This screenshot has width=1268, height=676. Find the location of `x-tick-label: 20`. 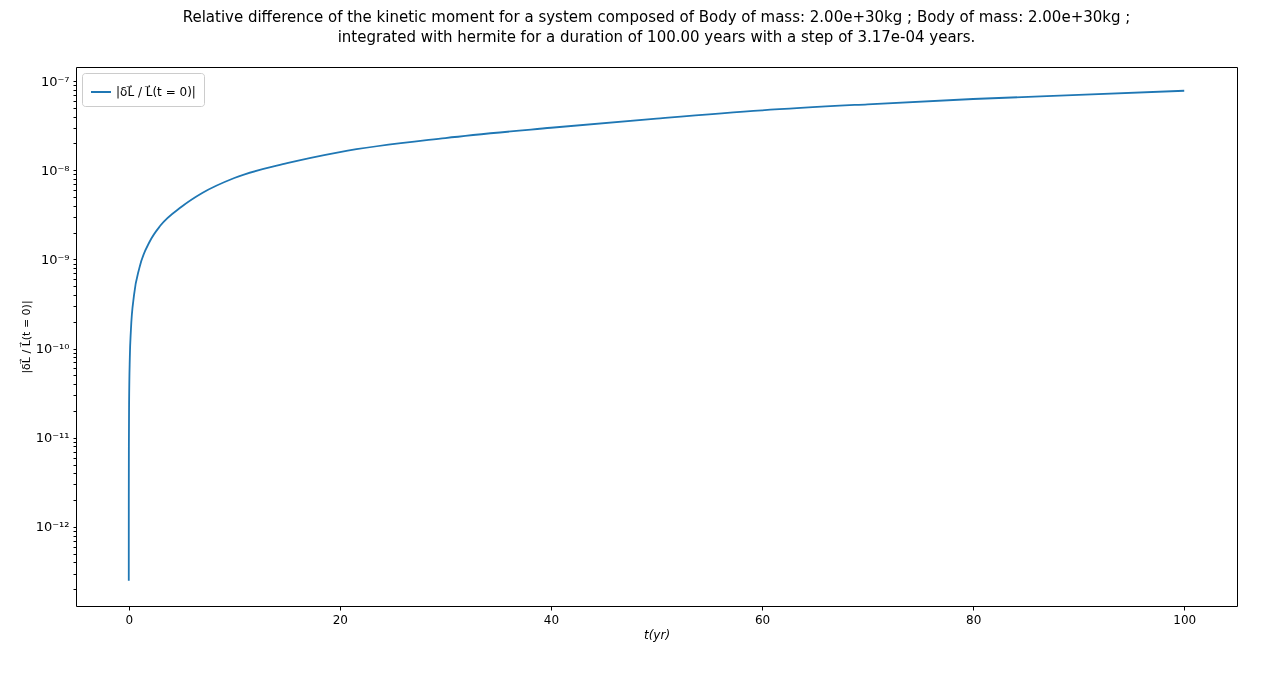

x-tick-label: 20 is located at coordinates (340, 619).